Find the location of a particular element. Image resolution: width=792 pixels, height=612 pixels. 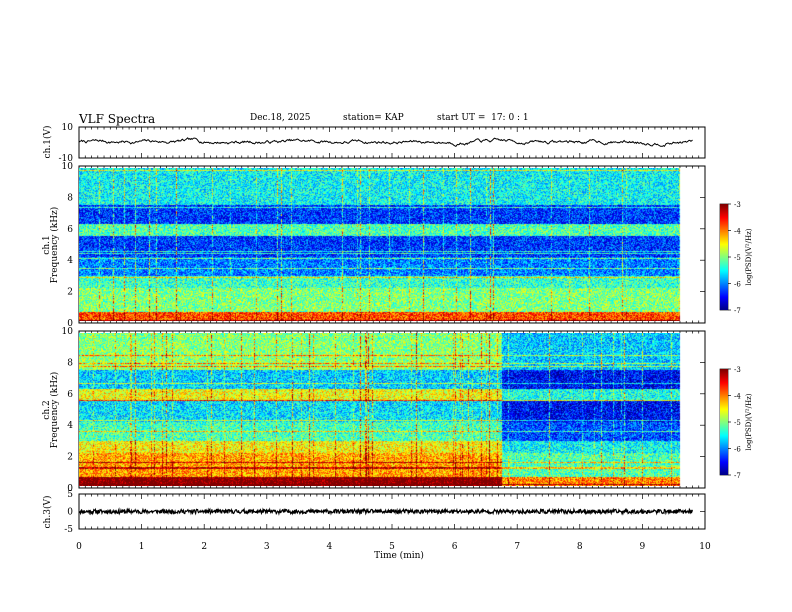

spec1-y-tick-label: 2 is located at coordinates (70, 293).